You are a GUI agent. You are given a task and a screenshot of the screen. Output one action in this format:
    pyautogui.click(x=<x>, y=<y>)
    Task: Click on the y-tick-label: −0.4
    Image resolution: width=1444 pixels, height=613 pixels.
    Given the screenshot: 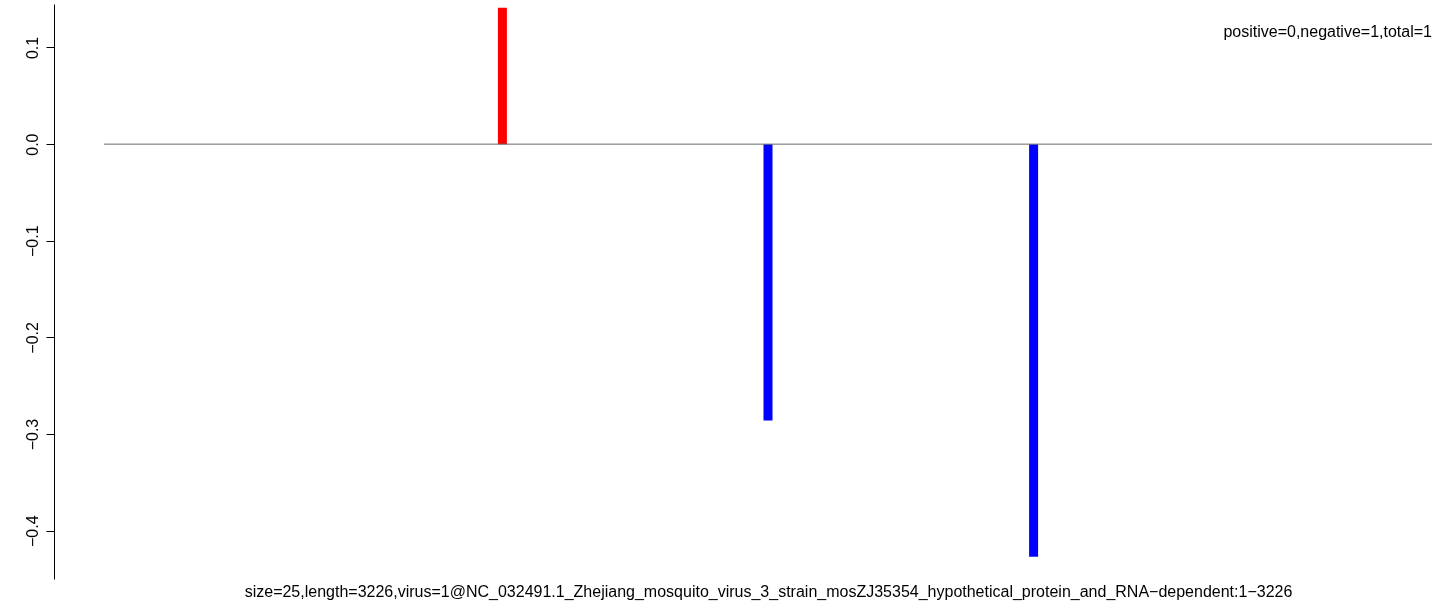 What is the action you would take?
    pyautogui.click(x=32, y=531)
    